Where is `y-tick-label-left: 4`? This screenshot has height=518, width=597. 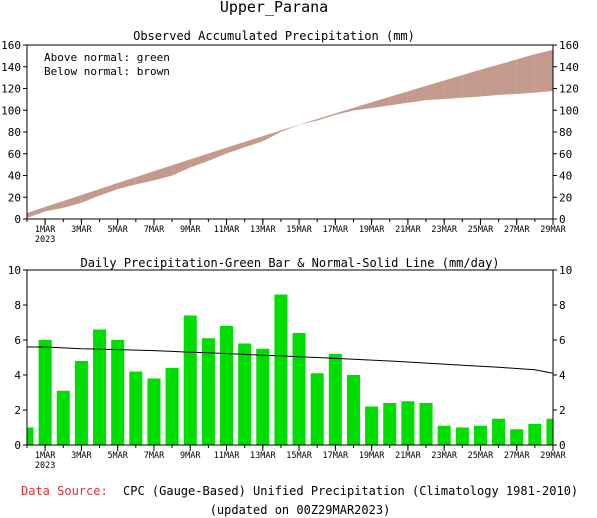
y-tick-label-left: 4 is located at coordinates (17, 375).